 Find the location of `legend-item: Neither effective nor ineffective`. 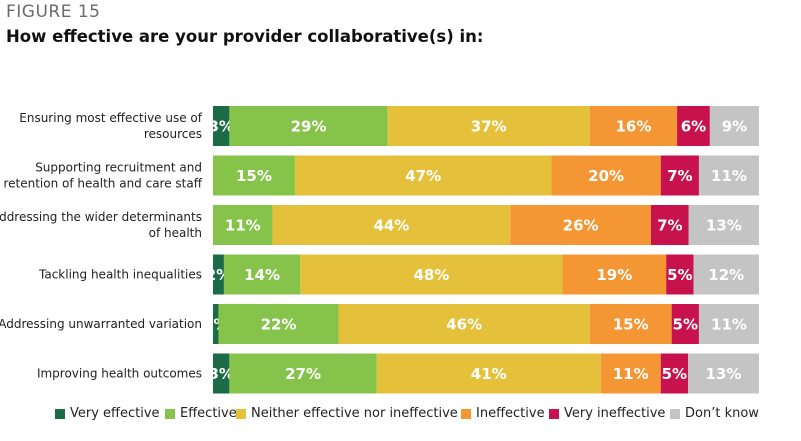

legend-item: Neither effective nor ineffective is located at coordinates (347, 413).